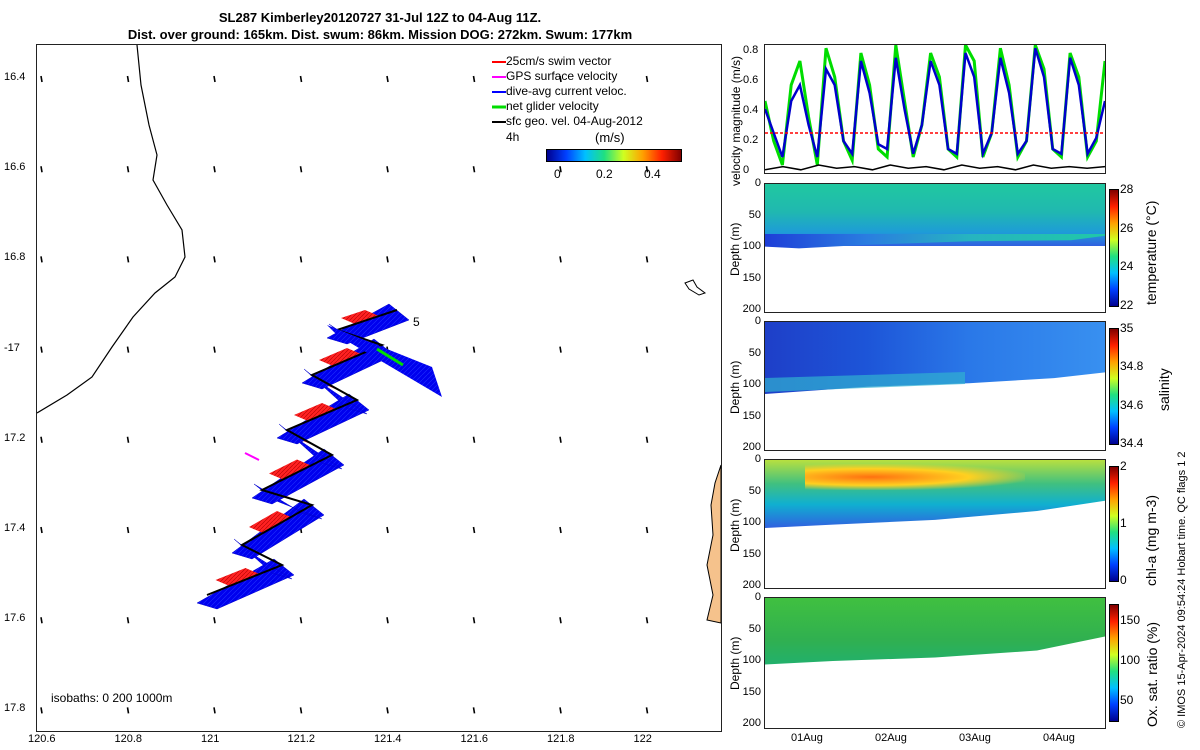 The image size is (1200, 750). What do you see at coordinates (1152, 674) in the screenshot?
I see `colorbar-label: Ox. sat. ratio (%)` at bounding box center [1152, 674].